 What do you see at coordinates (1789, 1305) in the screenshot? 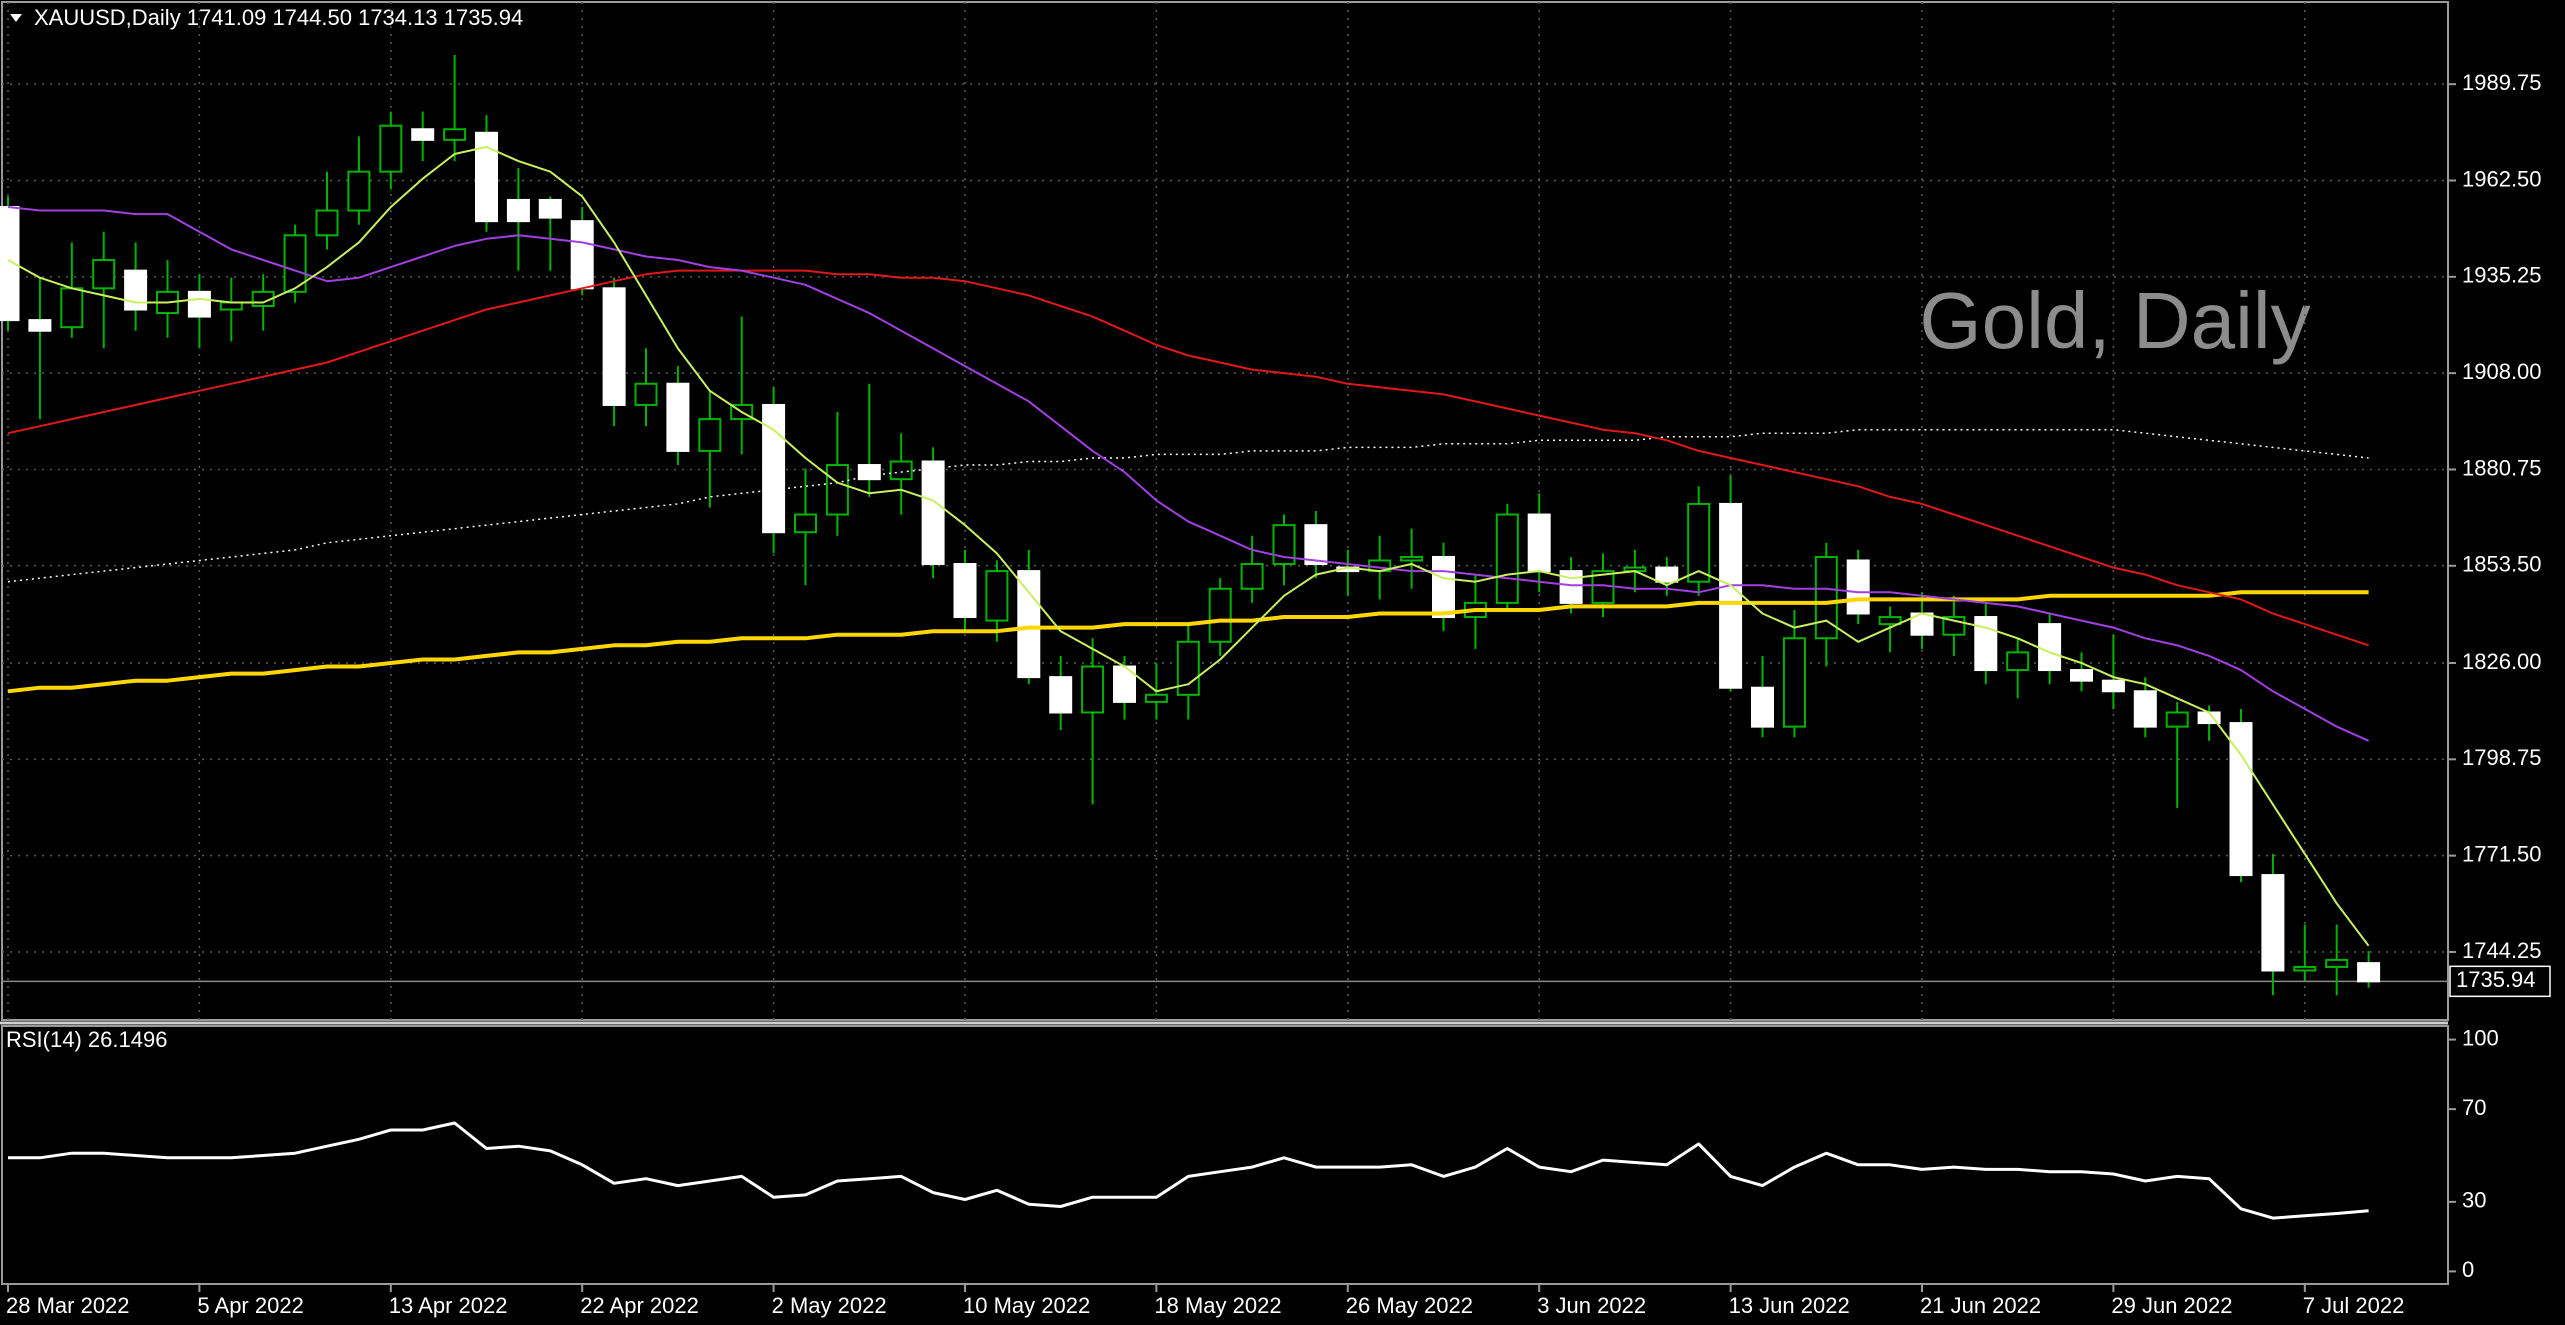
I see `x-tick-label: 13 Jun 2022` at bounding box center [1789, 1305].